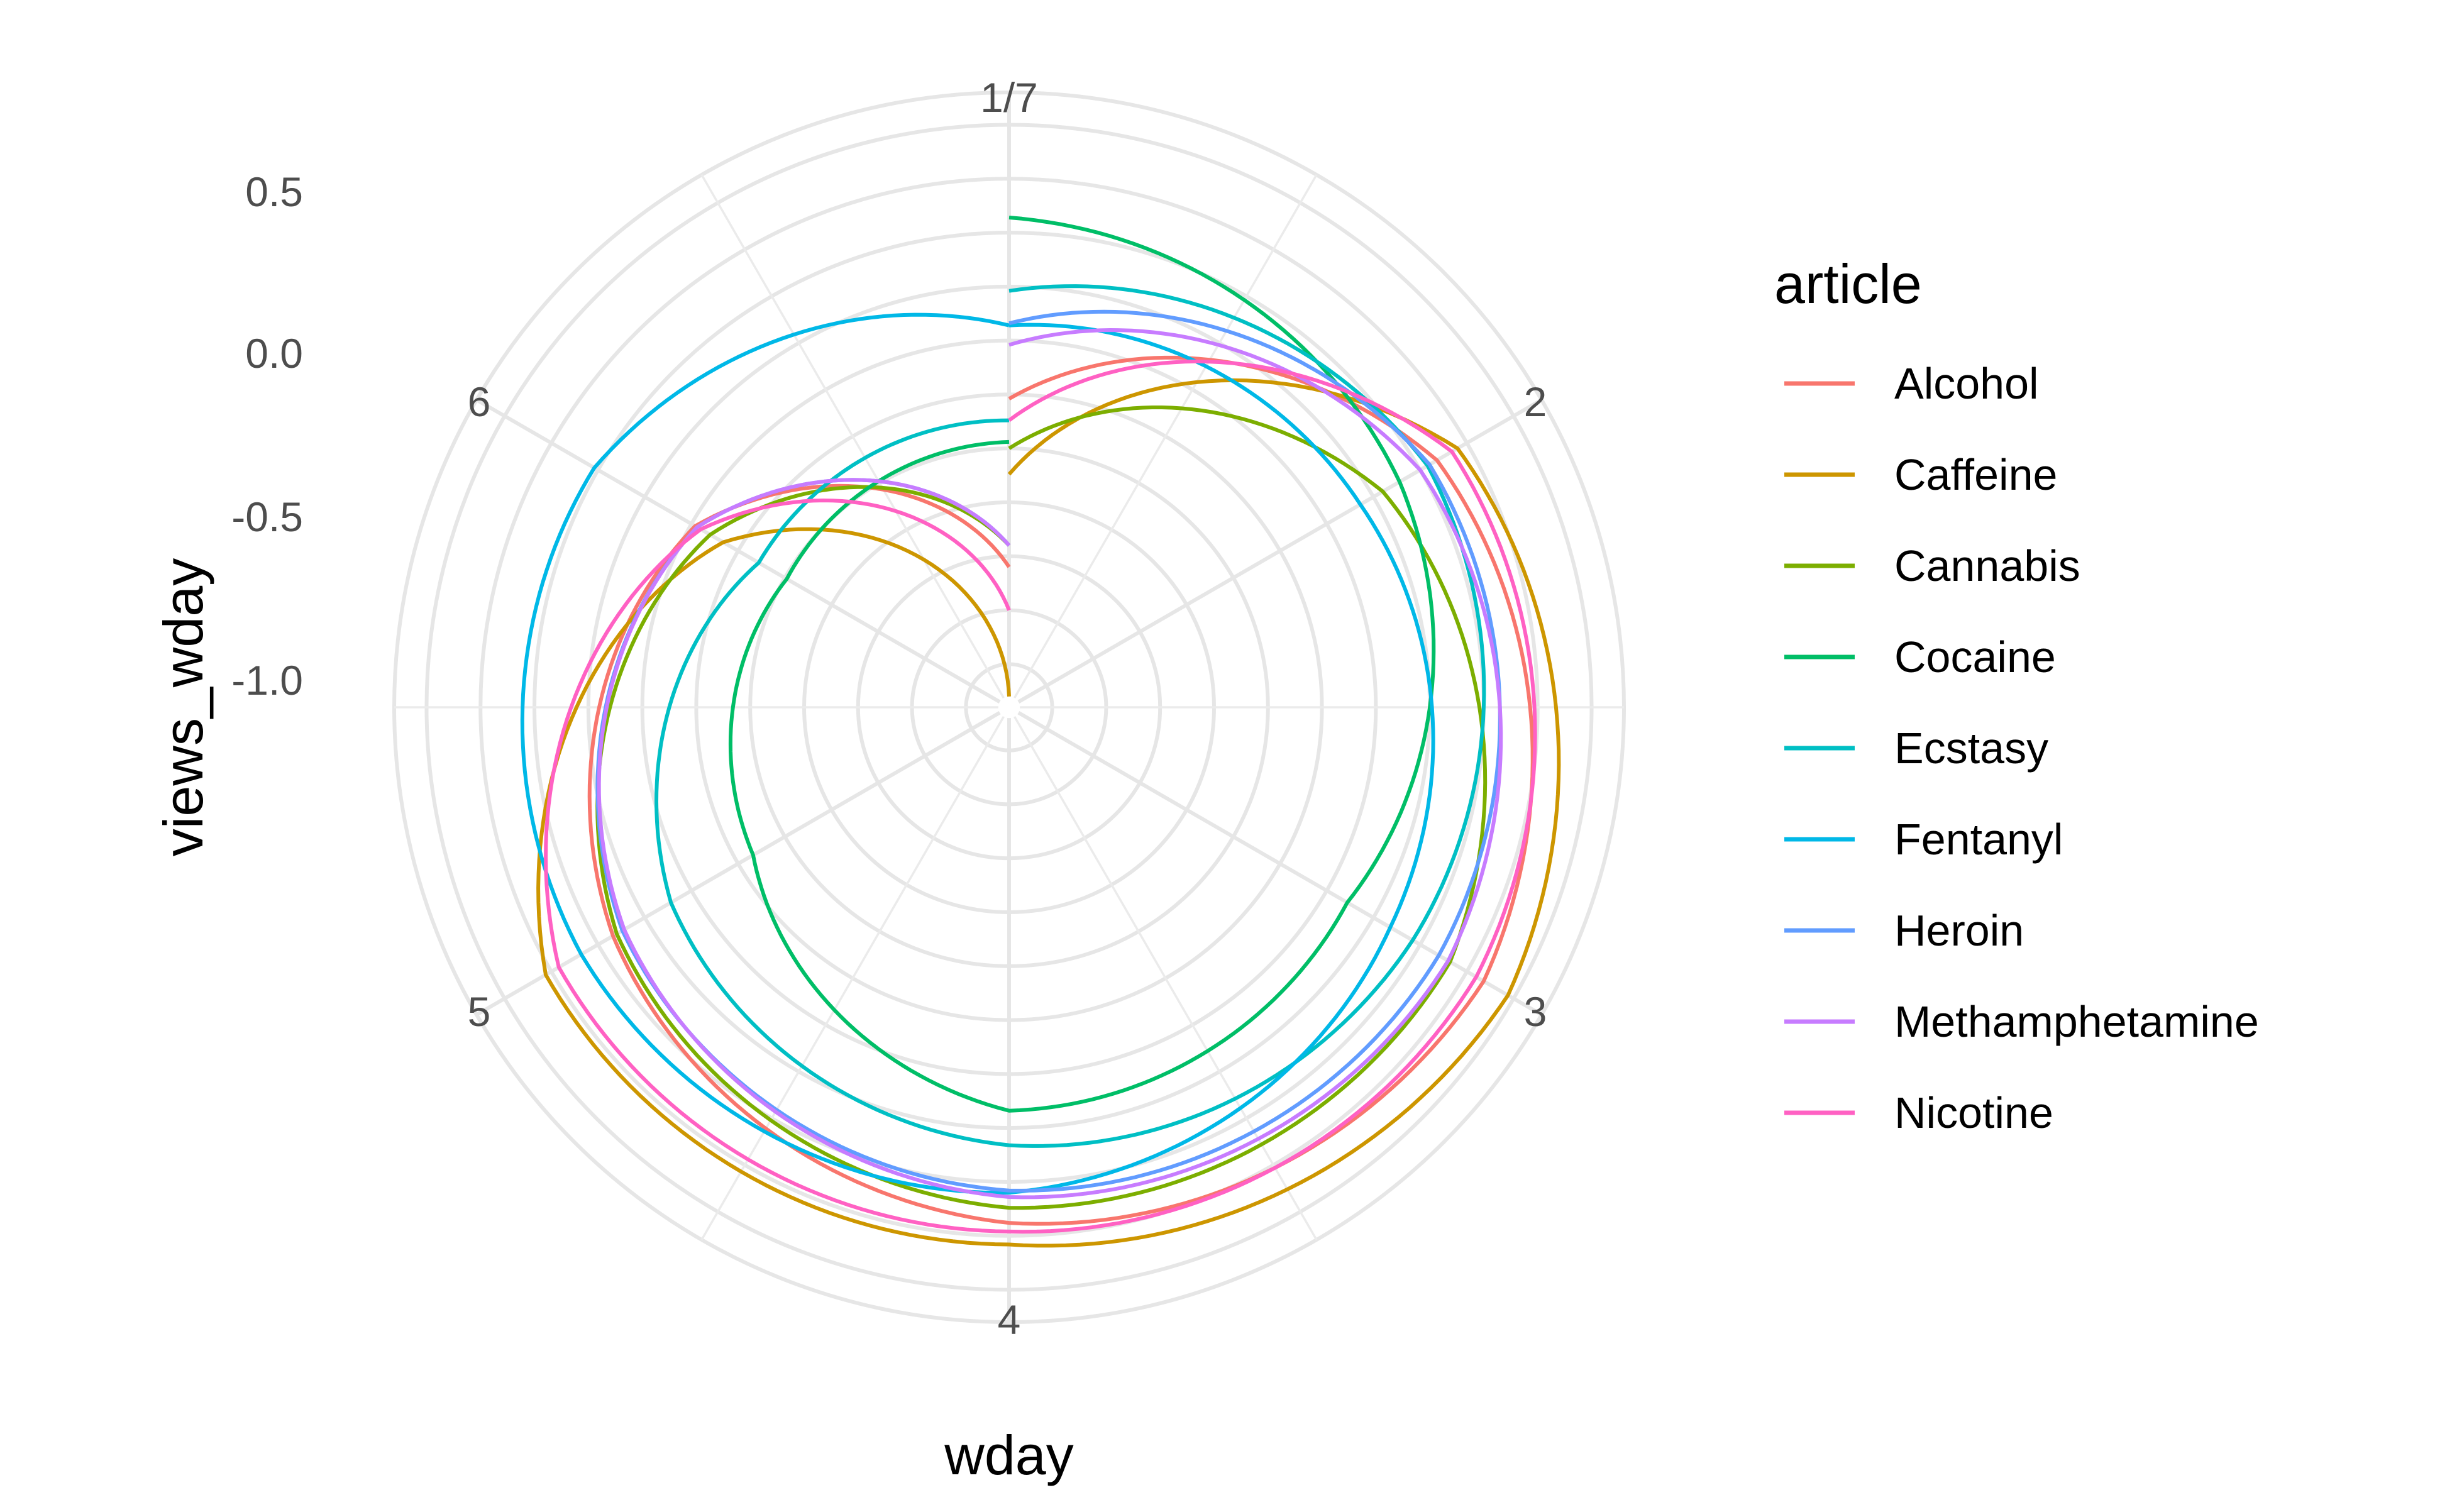 This screenshot has width=2452, height=1512. What do you see at coordinates (1987, 565) in the screenshot?
I see `legend-label: Cannabis` at bounding box center [1987, 565].